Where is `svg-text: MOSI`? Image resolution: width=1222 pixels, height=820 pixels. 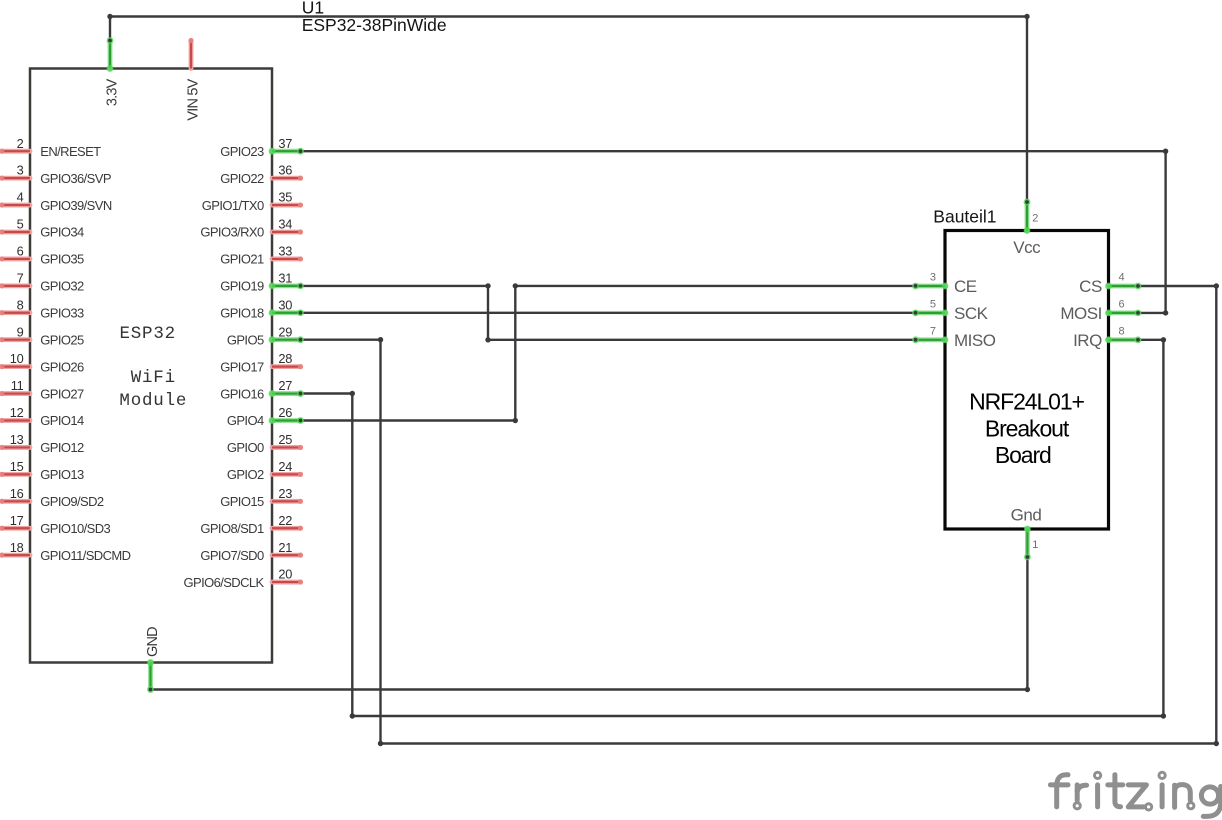 svg-text: MOSI is located at coordinates (1080, 313).